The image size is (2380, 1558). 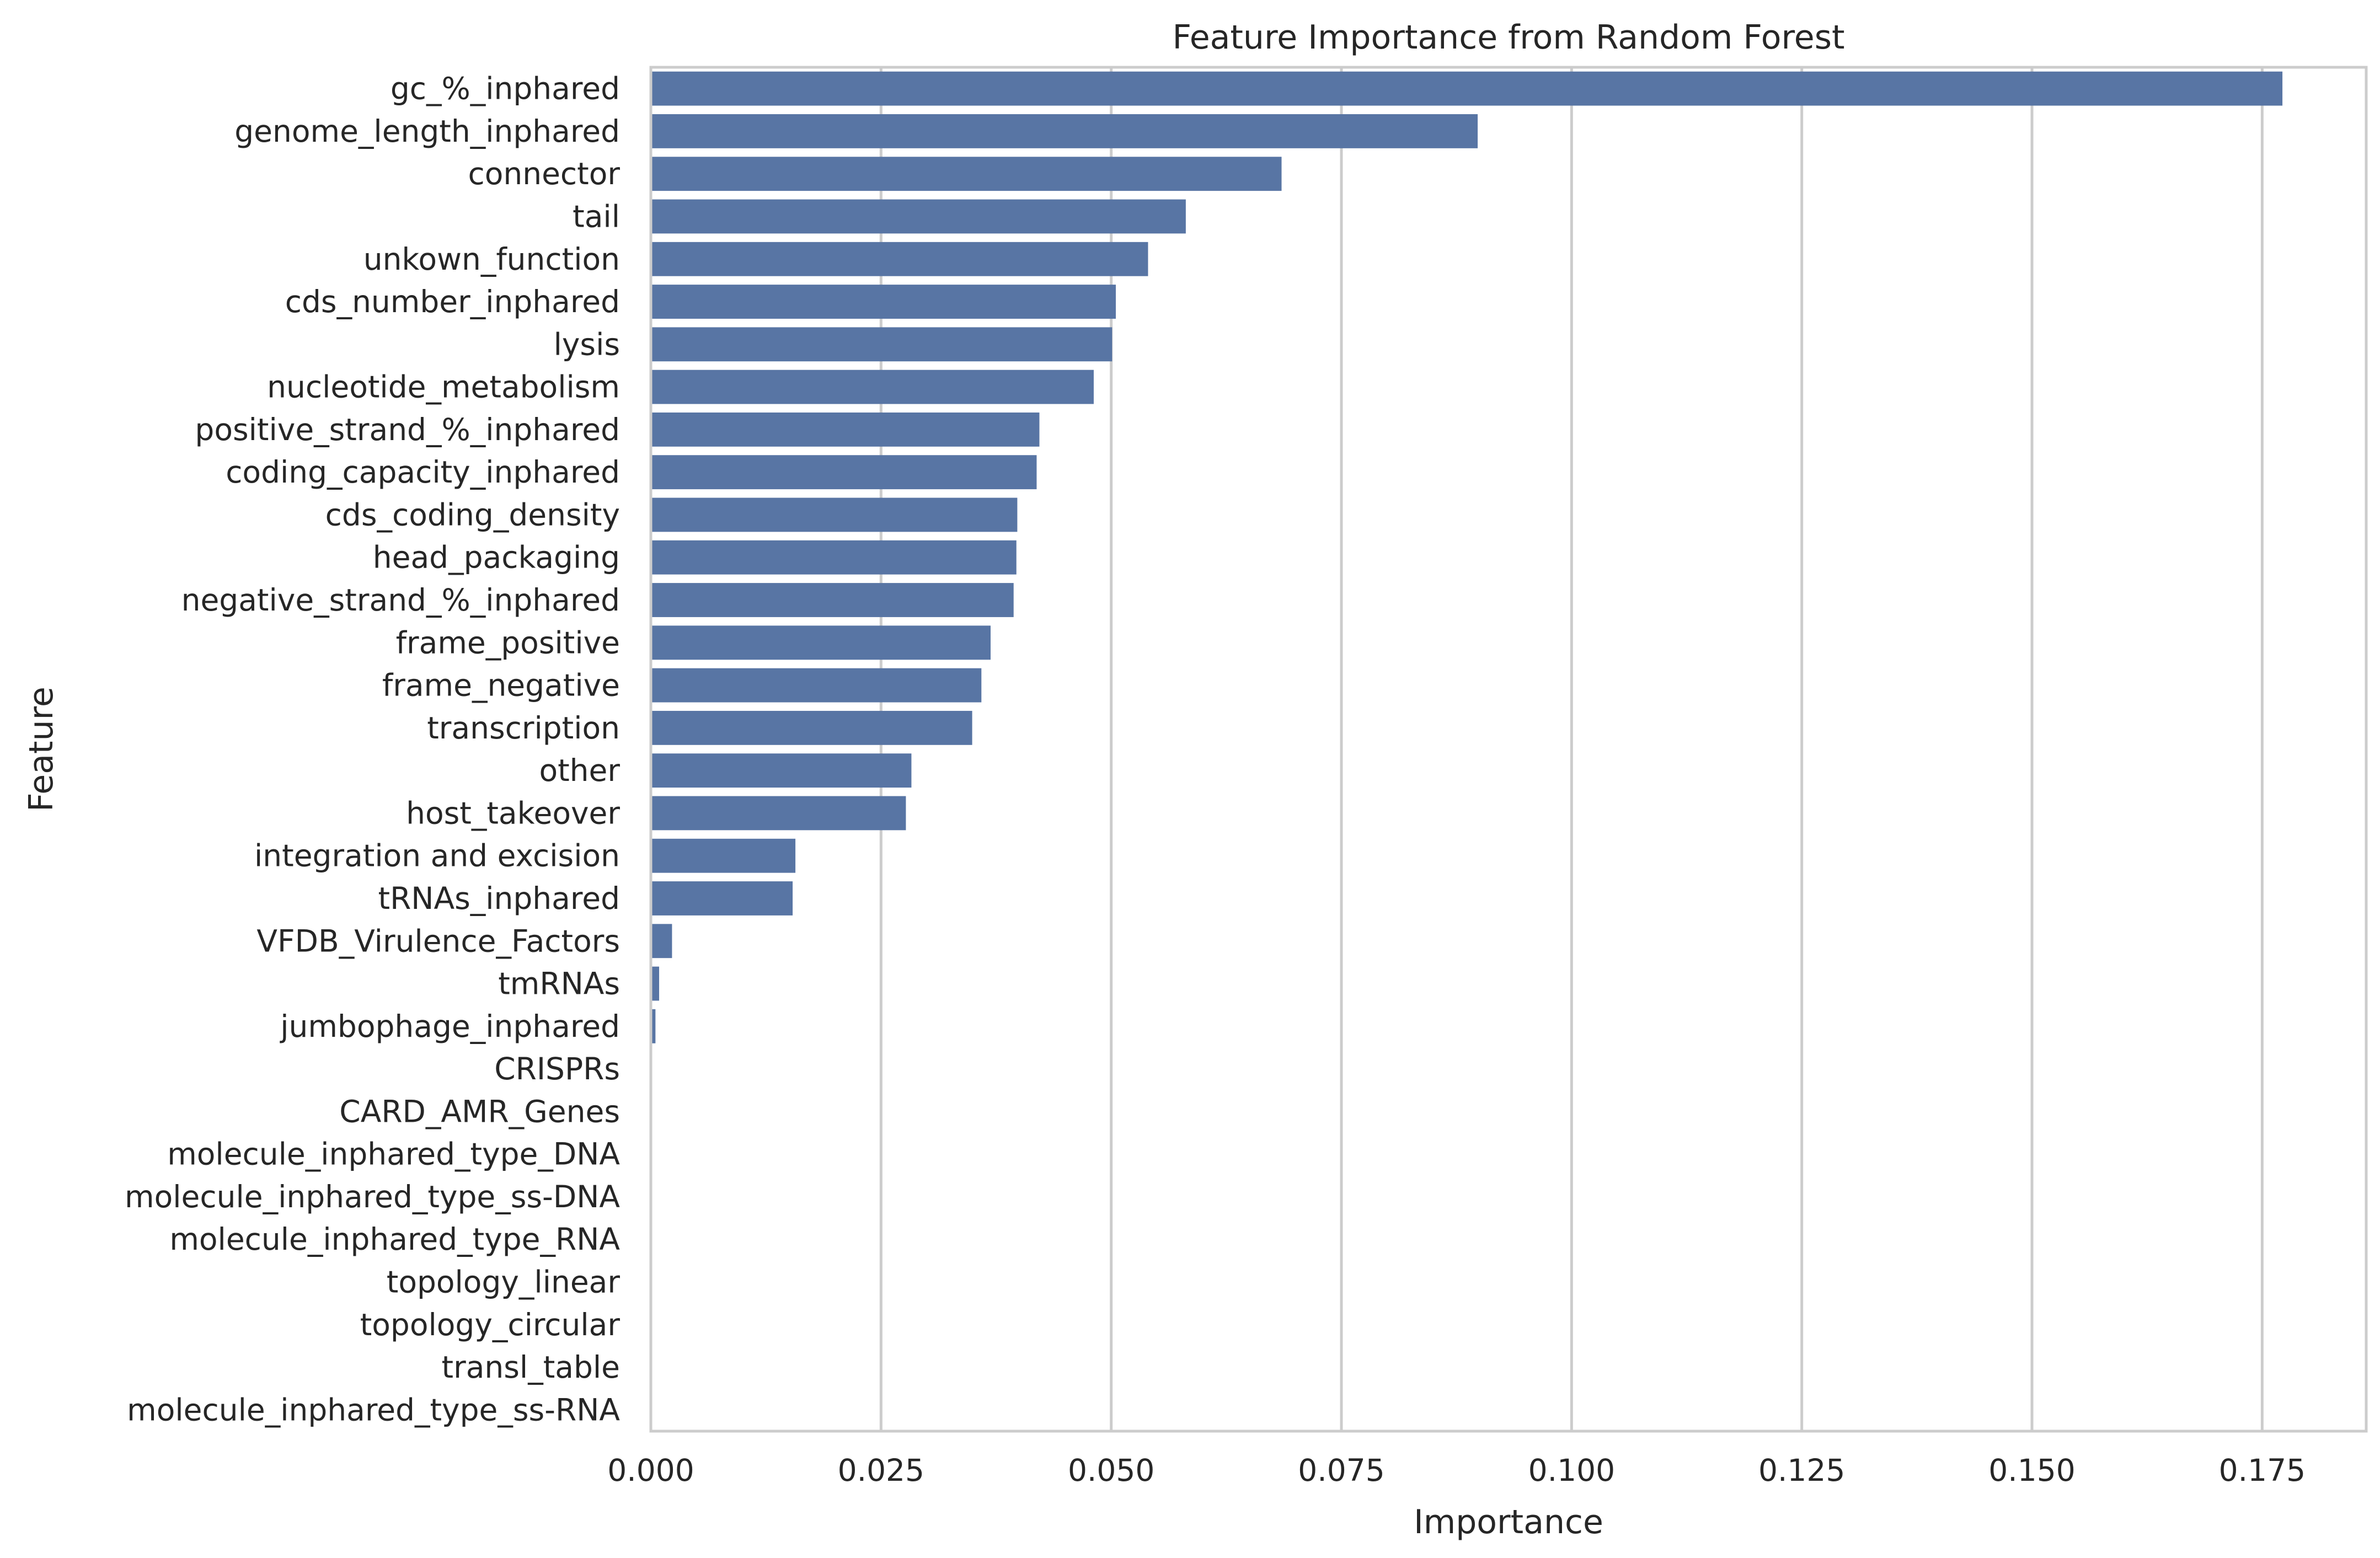 What do you see at coordinates (394, 1239) in the screenshot?
I see `y-tick-label: molecule_inphared_type_RNA` at bounding box center [394, 1239].